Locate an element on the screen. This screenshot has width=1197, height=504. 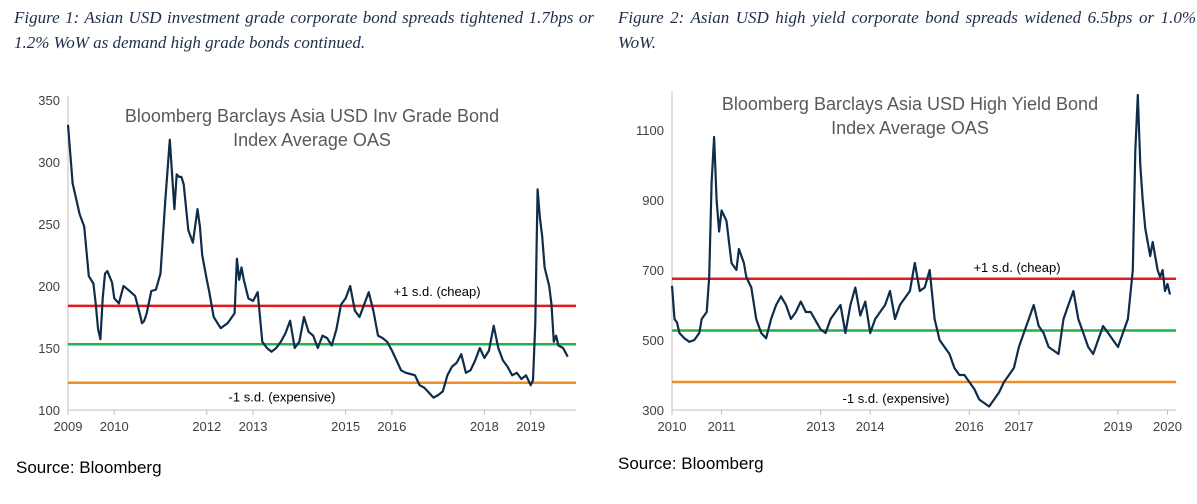
chart-2-reference-label: +1 s.d. (cheap) is located at coordinates (1016, 267).